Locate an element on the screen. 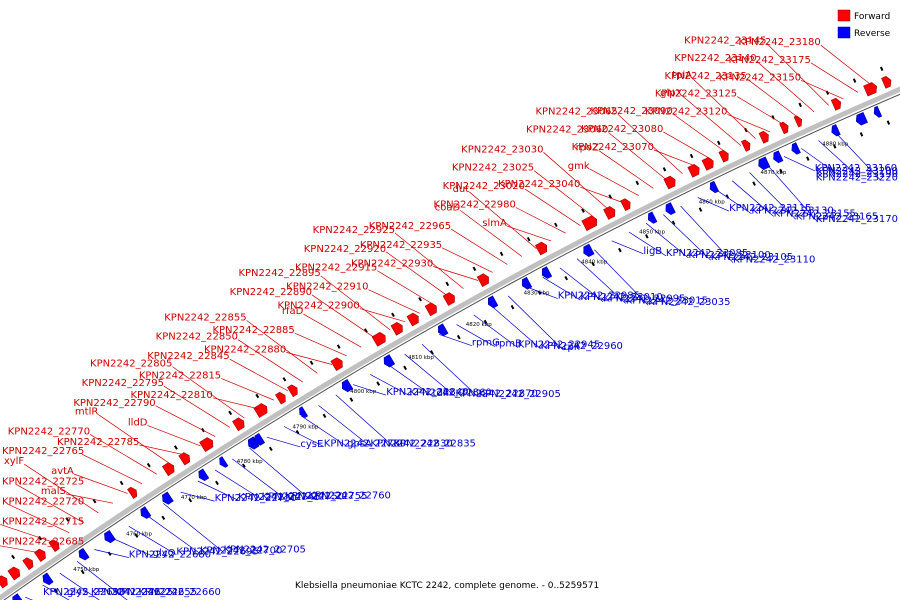 The width and height of the screenshot is (900, 600). forward-gene-label: KPN2242_22935 is located at coordinates (401, 245).